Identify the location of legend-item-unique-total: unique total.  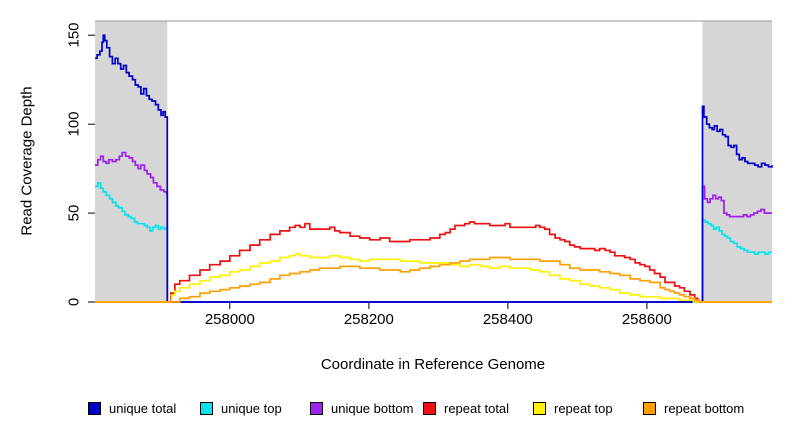
(132, 408).